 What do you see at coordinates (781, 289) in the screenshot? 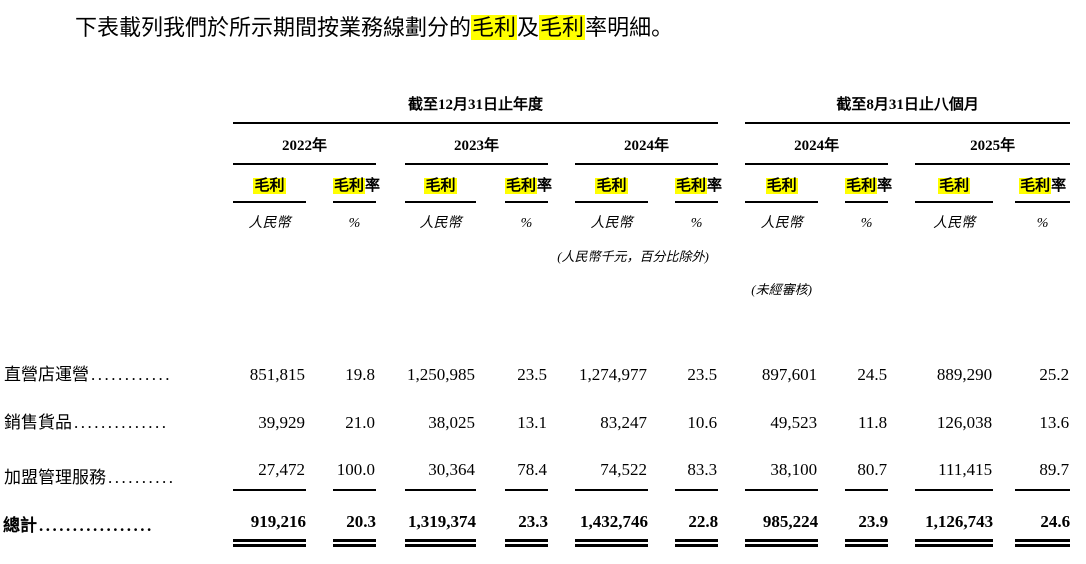
I see `unaudited-note: (未經審核)` at bounding box center [781, 289].